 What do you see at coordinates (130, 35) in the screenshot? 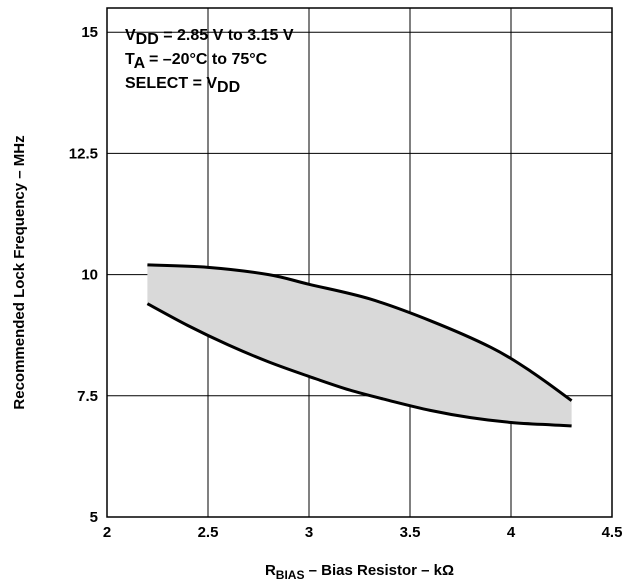
I see `annotation-text: V` at bounding box center [130, 35].